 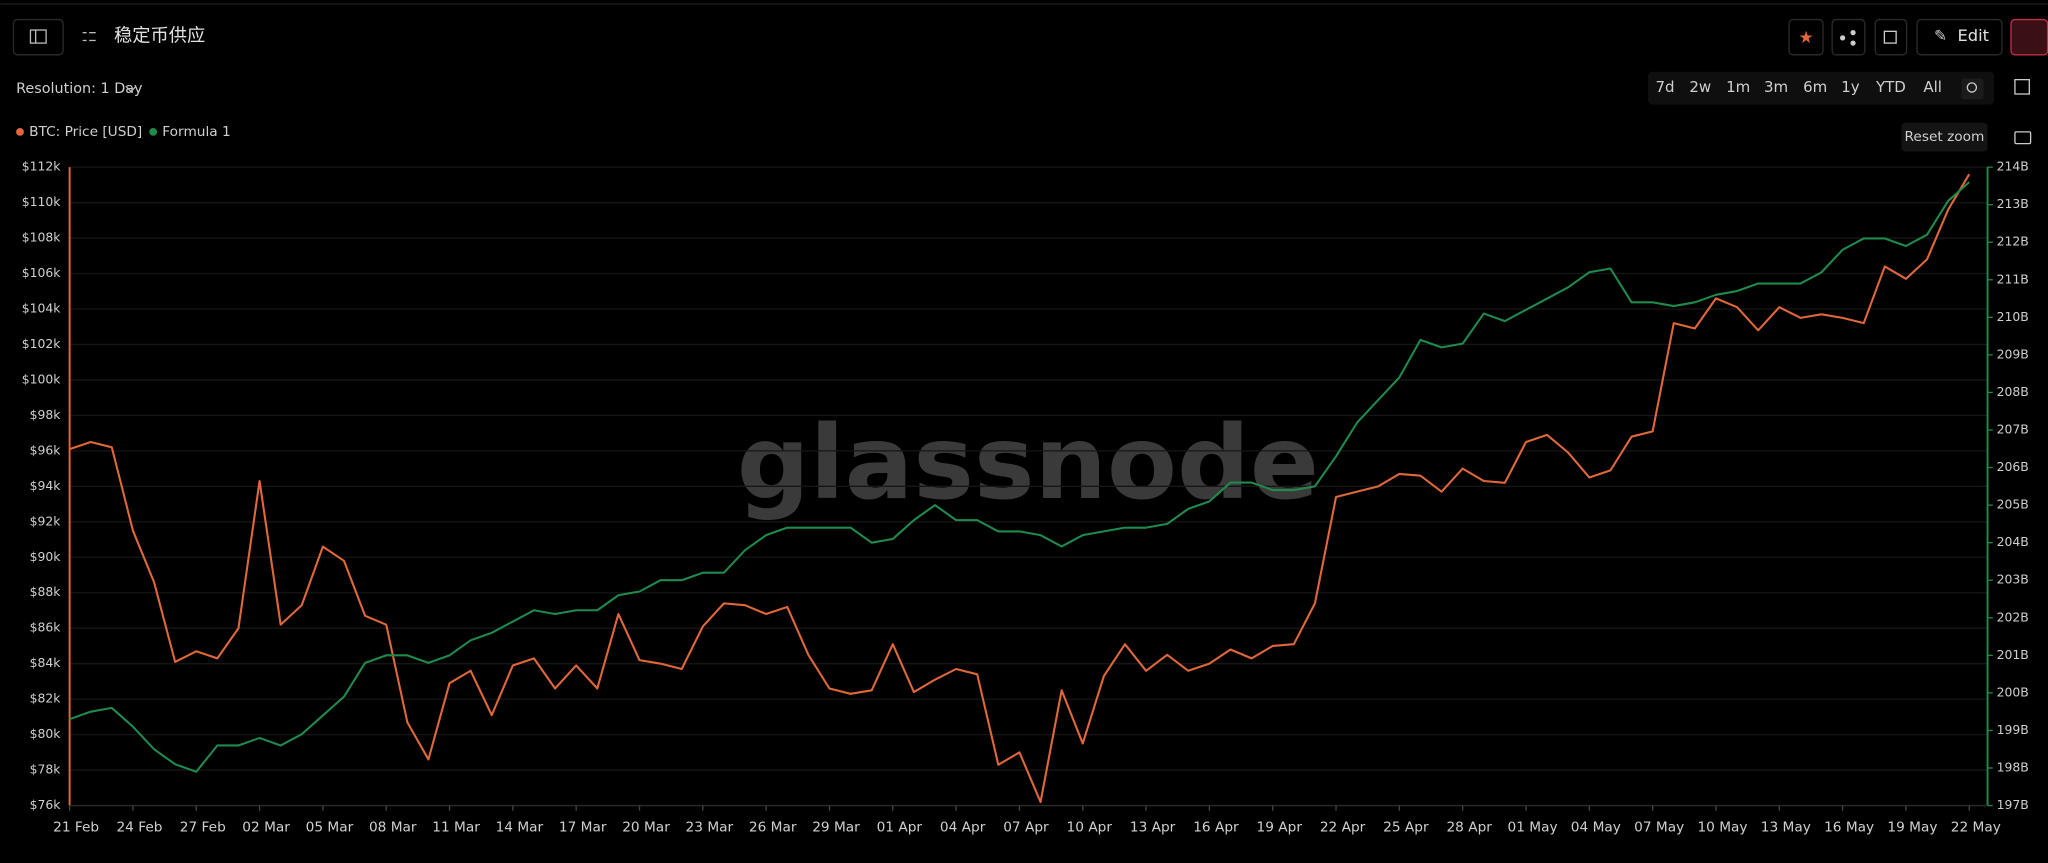 What do you see at coordinates (393, 828) in the screenshot?
I see `x-tick-label: 08 Mar` at bounding box center [393, 828].